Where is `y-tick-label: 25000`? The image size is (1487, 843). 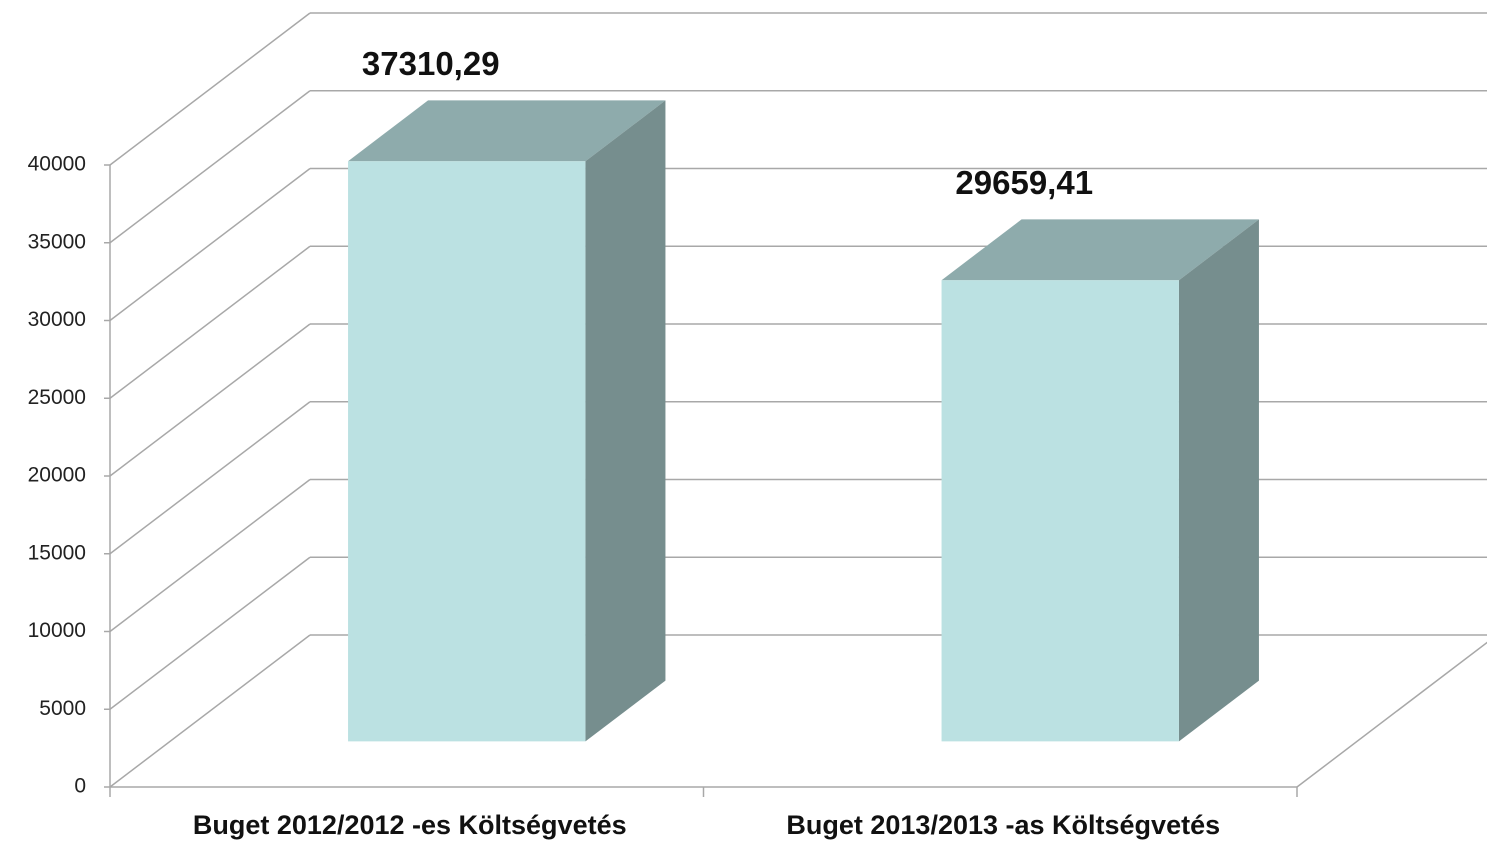
y-tick-label: 25000 is located at coordinates (57, 397).